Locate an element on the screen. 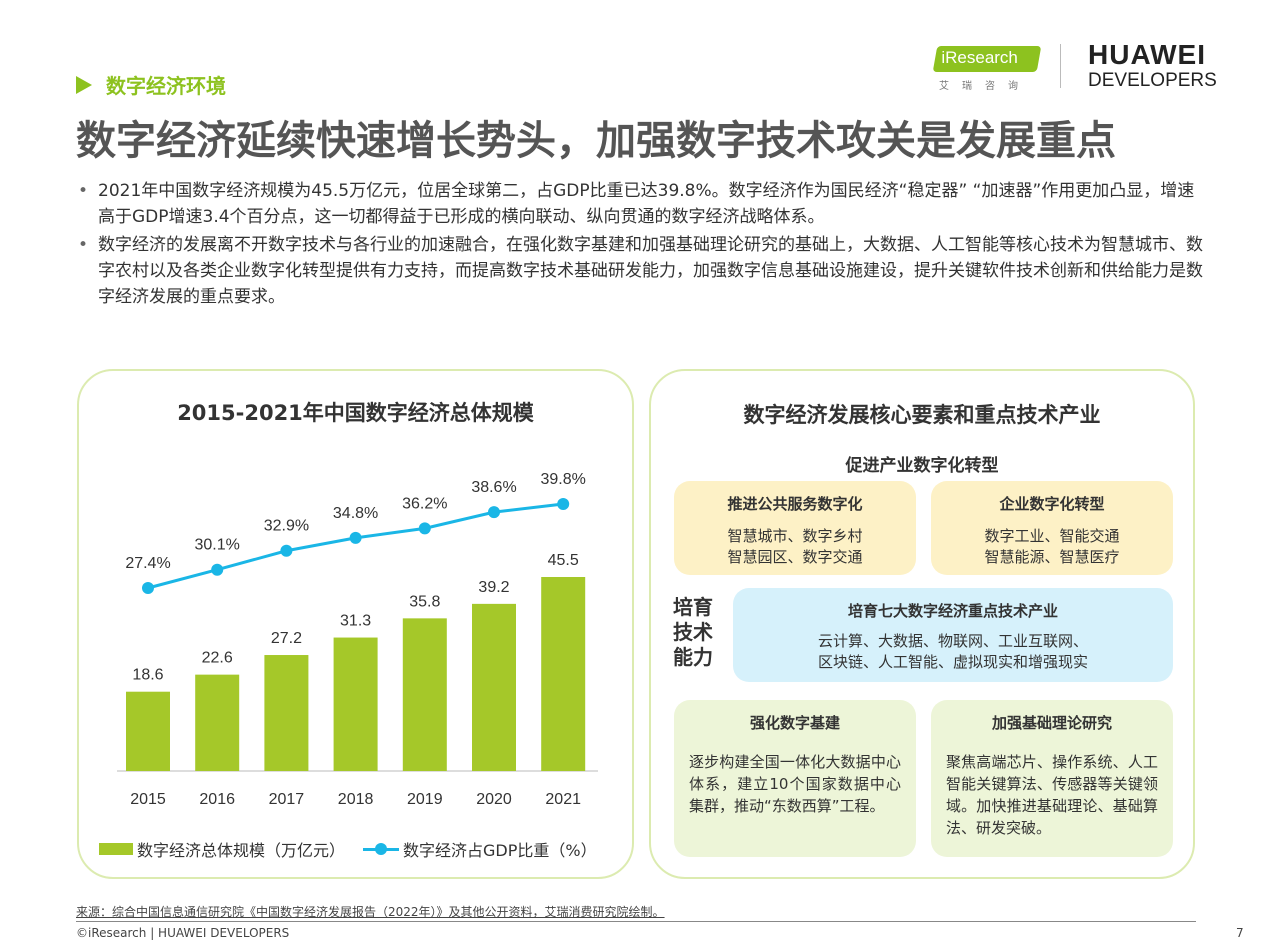 This screenshot has width=1266, height=949. page-number: 7 is located at coordinates (1240, 933).